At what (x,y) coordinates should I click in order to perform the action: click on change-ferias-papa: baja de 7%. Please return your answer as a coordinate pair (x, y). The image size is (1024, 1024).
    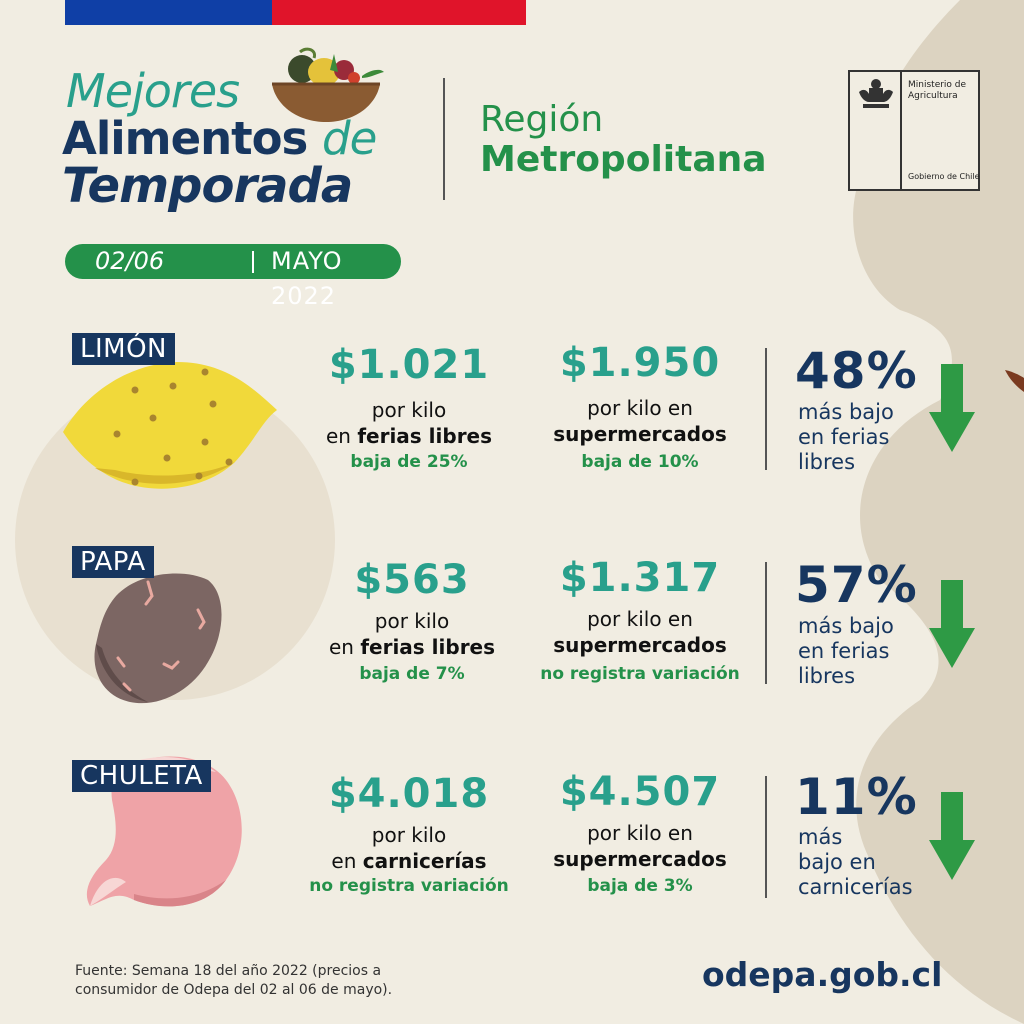
    Looking at the image, I should click on (412, 674).